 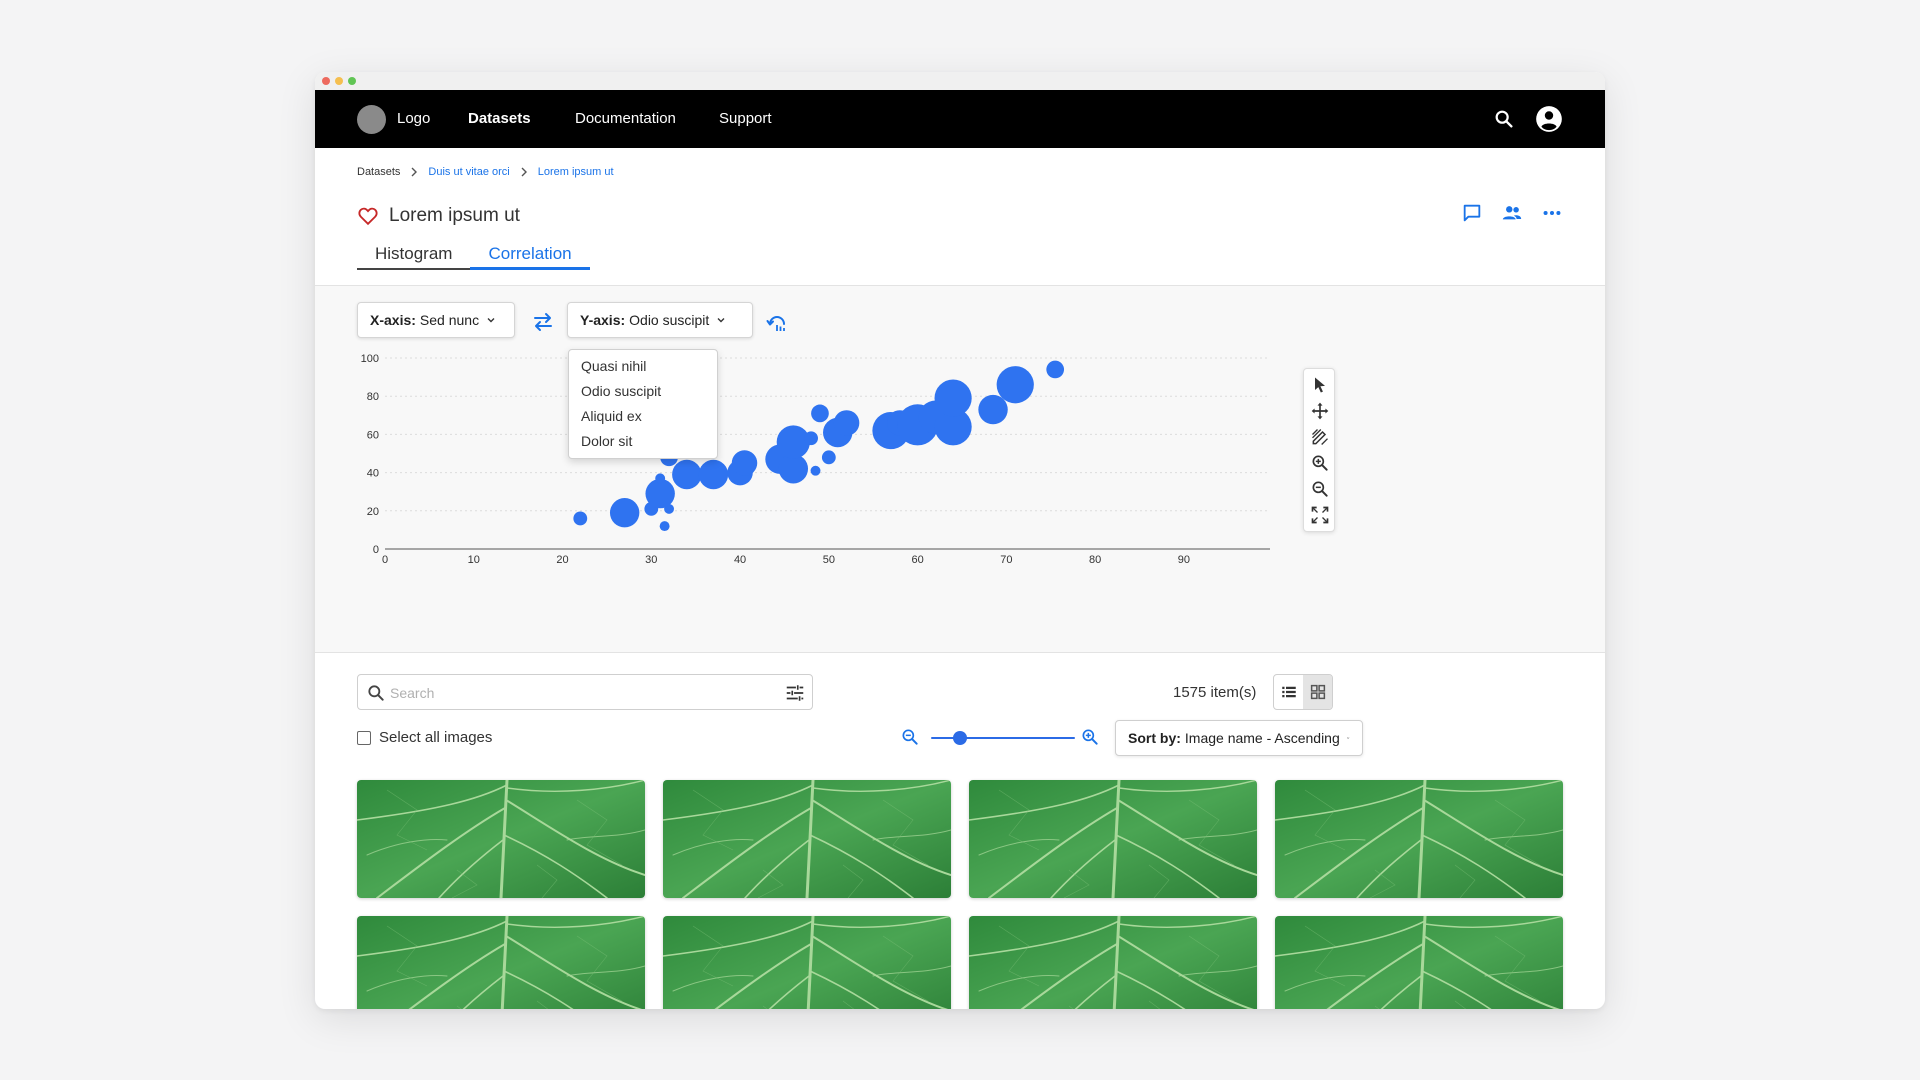 I want to click on view-mode-toggle, so click(x=1303, y=692).